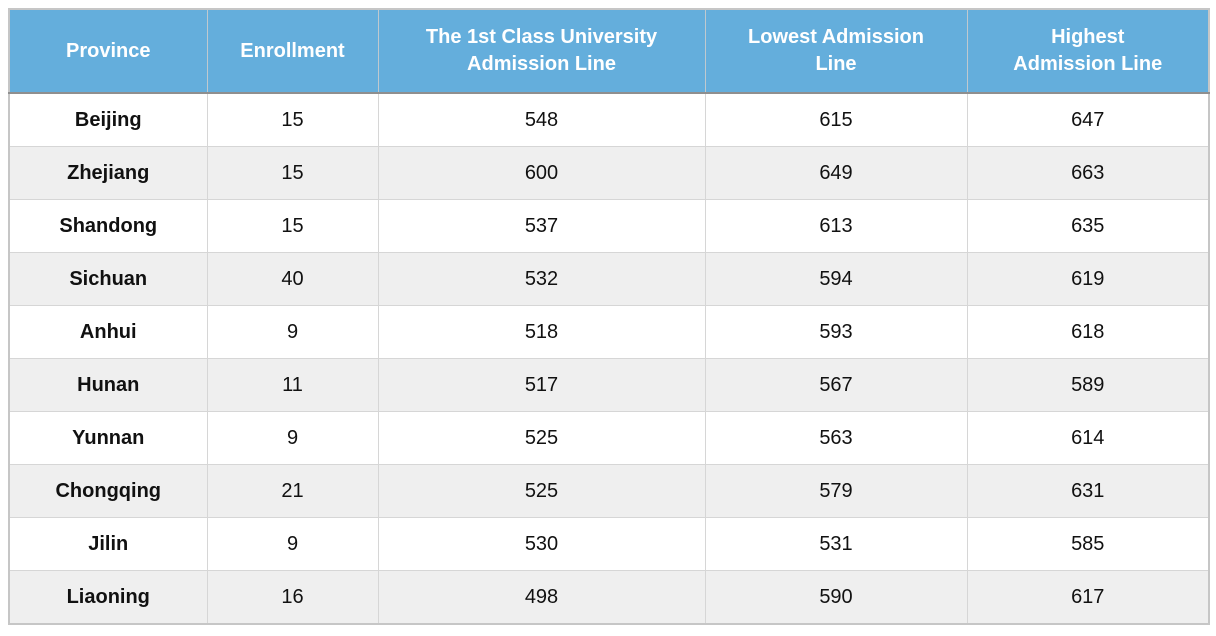 Image resolution: width=1216 pixels, height=636 pixels. I want to click on table-row-hunan: Hunan 11 517 567 589, so click(609, 385).